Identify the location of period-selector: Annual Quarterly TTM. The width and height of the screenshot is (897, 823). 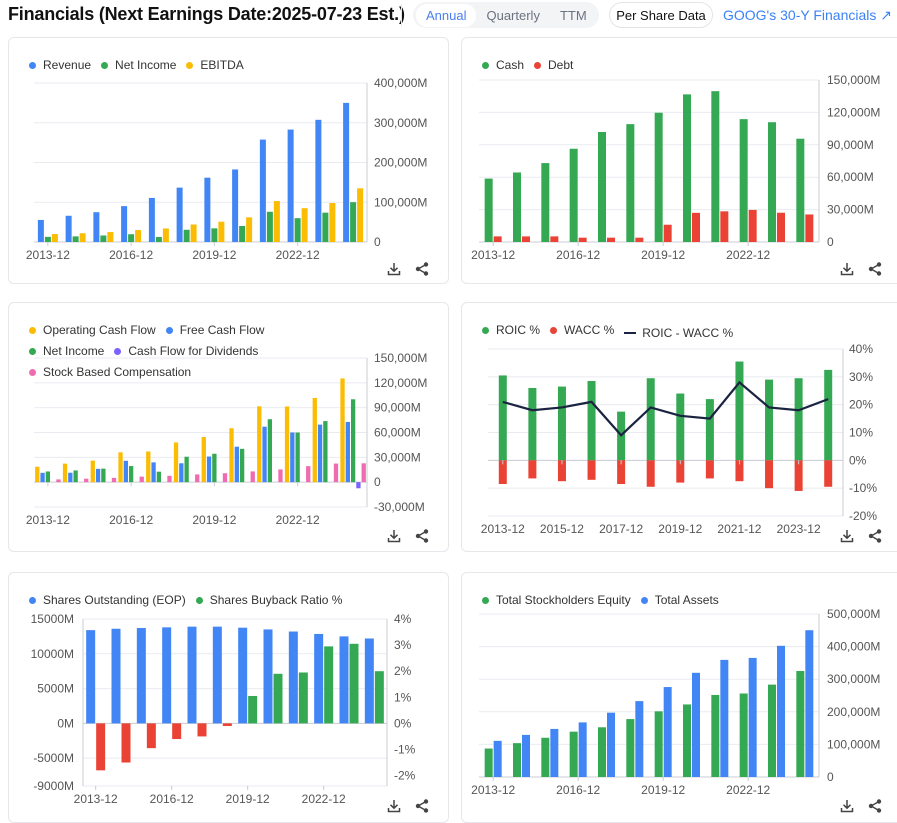
(506, 15).